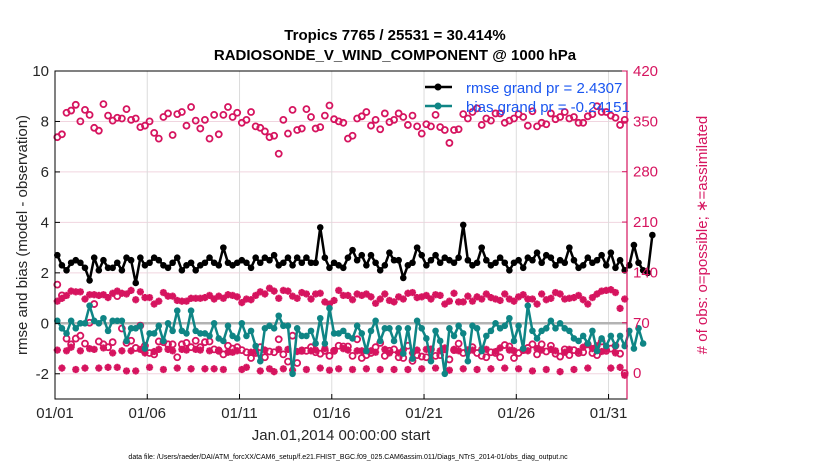 The image size is (830, 470). Describe the element at coordinates (45, 222) in the screenshot. I see `y-tick-label: 4` at that location.